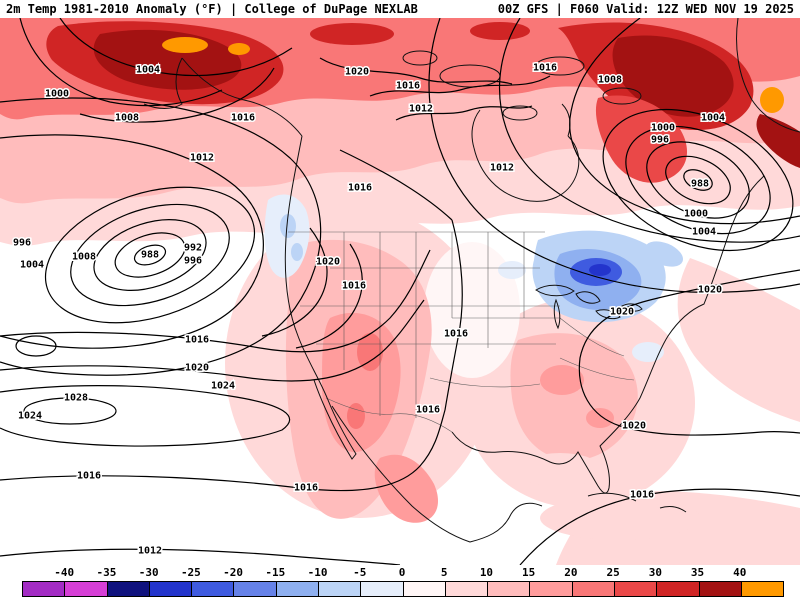 The height and width of the screenshot is (600, 800). Describe the element at coordinates (697, 572) in the screenshot. I see `colorbar-tick-label: 35` at that location.